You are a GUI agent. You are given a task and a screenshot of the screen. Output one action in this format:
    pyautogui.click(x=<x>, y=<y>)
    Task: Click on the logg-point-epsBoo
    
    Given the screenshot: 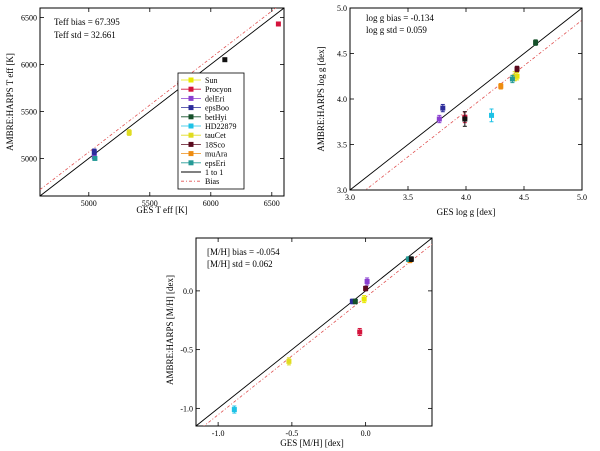 What is the action you would take?
    pyautogui.click(x=443, y=108)
    